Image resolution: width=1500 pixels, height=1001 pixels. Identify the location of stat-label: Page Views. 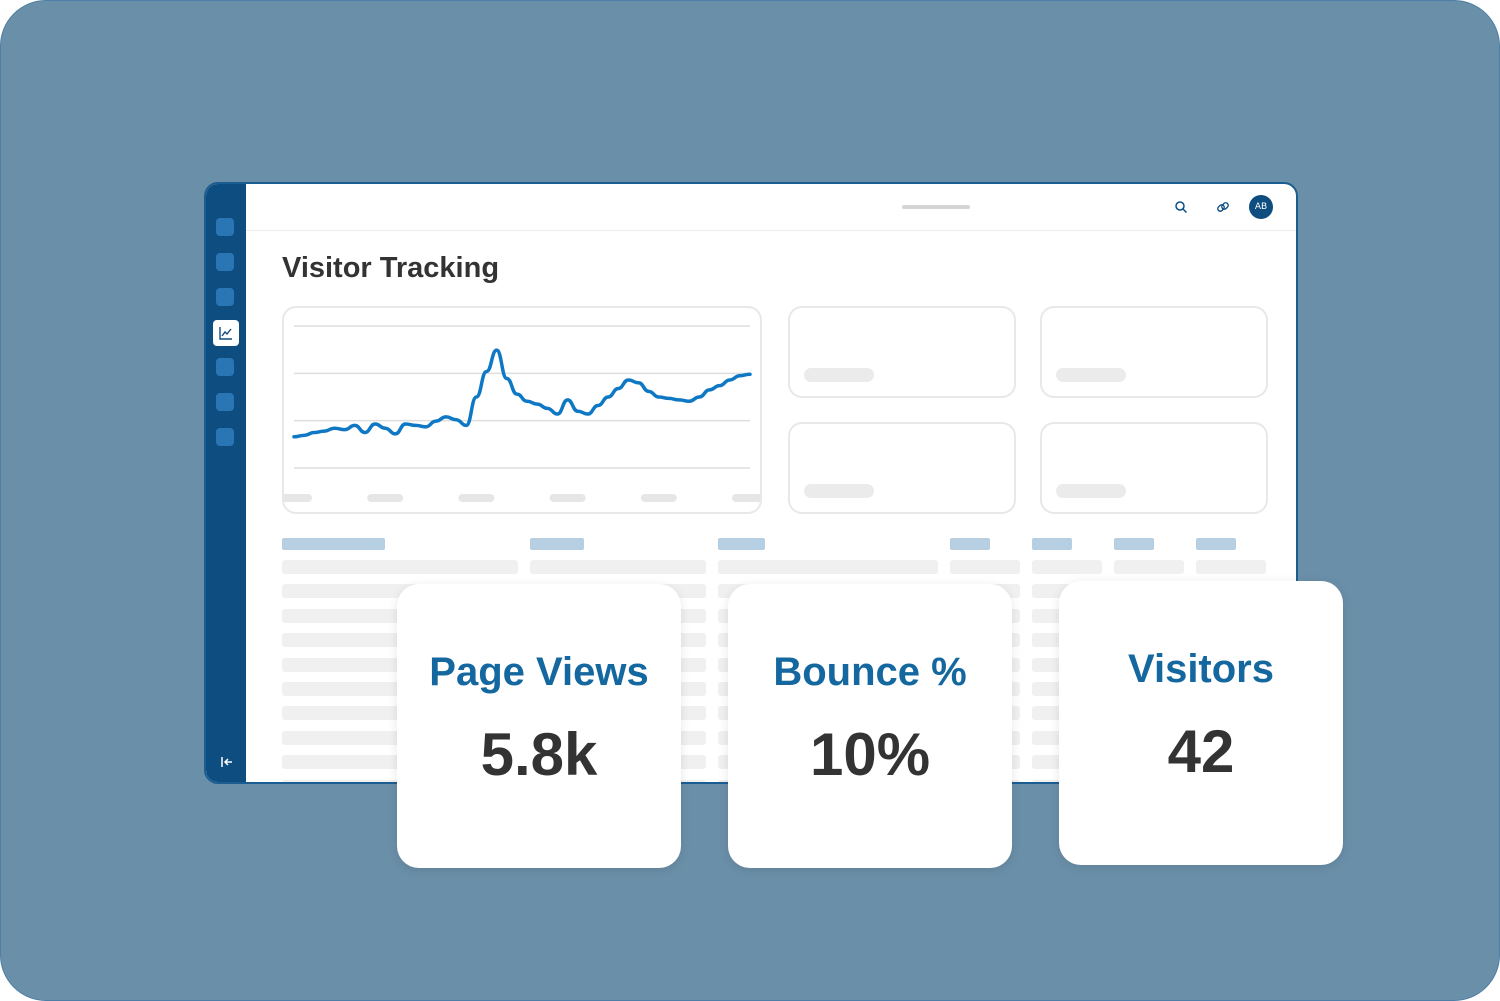
(539, 672).